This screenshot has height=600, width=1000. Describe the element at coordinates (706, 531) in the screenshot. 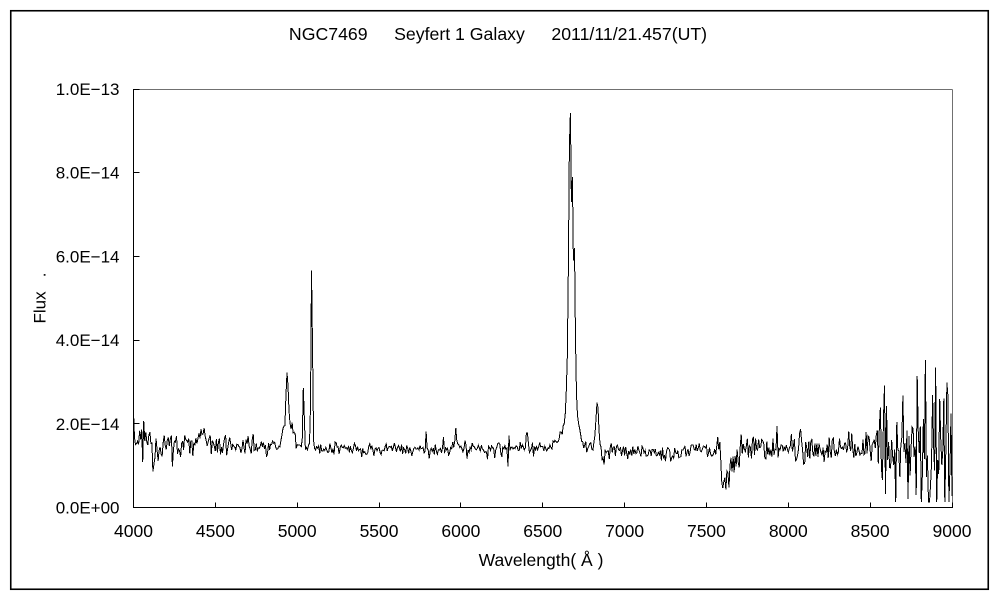

I see `svg-text: 7500` at that location.